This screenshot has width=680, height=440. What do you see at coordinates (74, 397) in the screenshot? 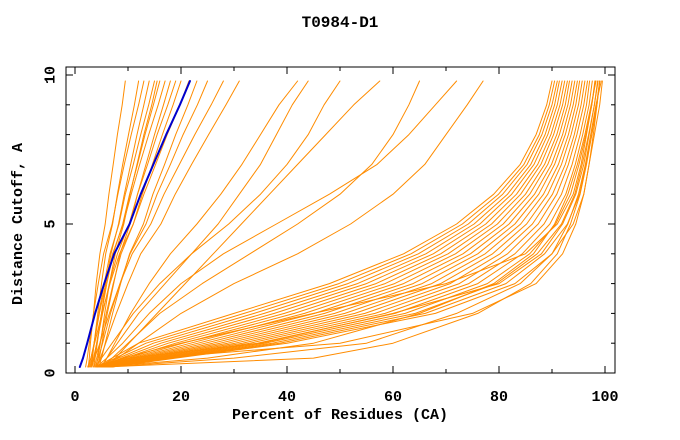
I see `x-tick-label: 0` at bounding box center [74, 397].